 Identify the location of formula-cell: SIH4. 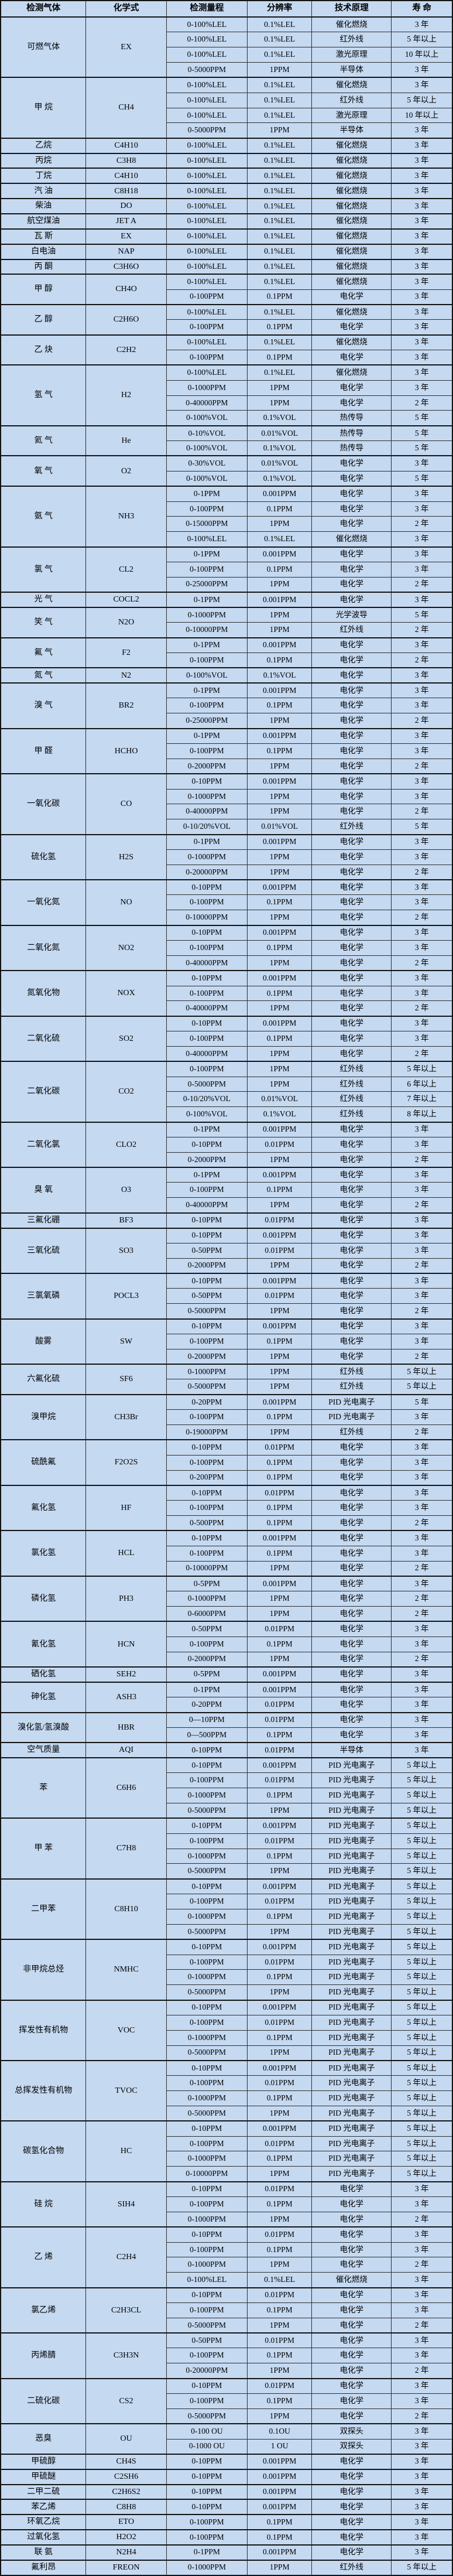
(126, 2204).